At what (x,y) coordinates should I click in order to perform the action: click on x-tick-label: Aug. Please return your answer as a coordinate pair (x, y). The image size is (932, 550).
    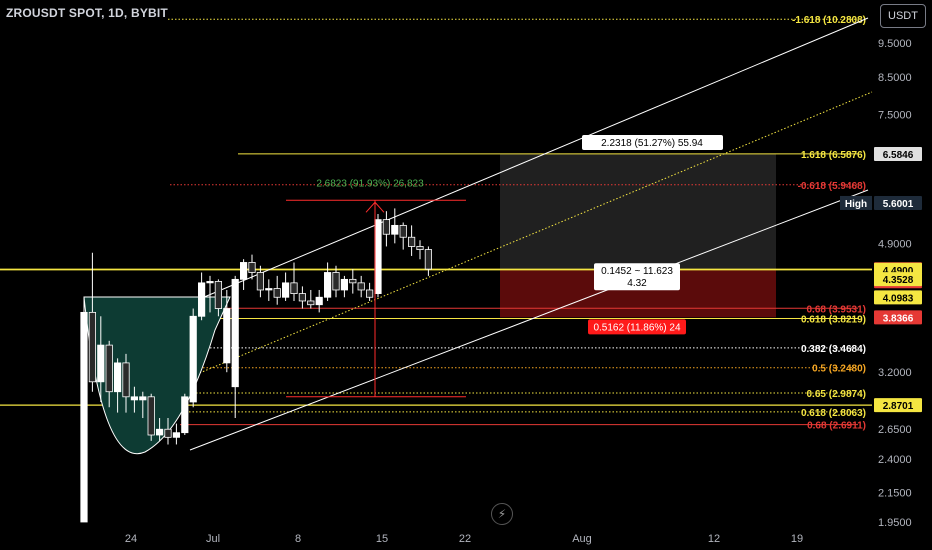
    Looking at the image, I should click on (582, 539).